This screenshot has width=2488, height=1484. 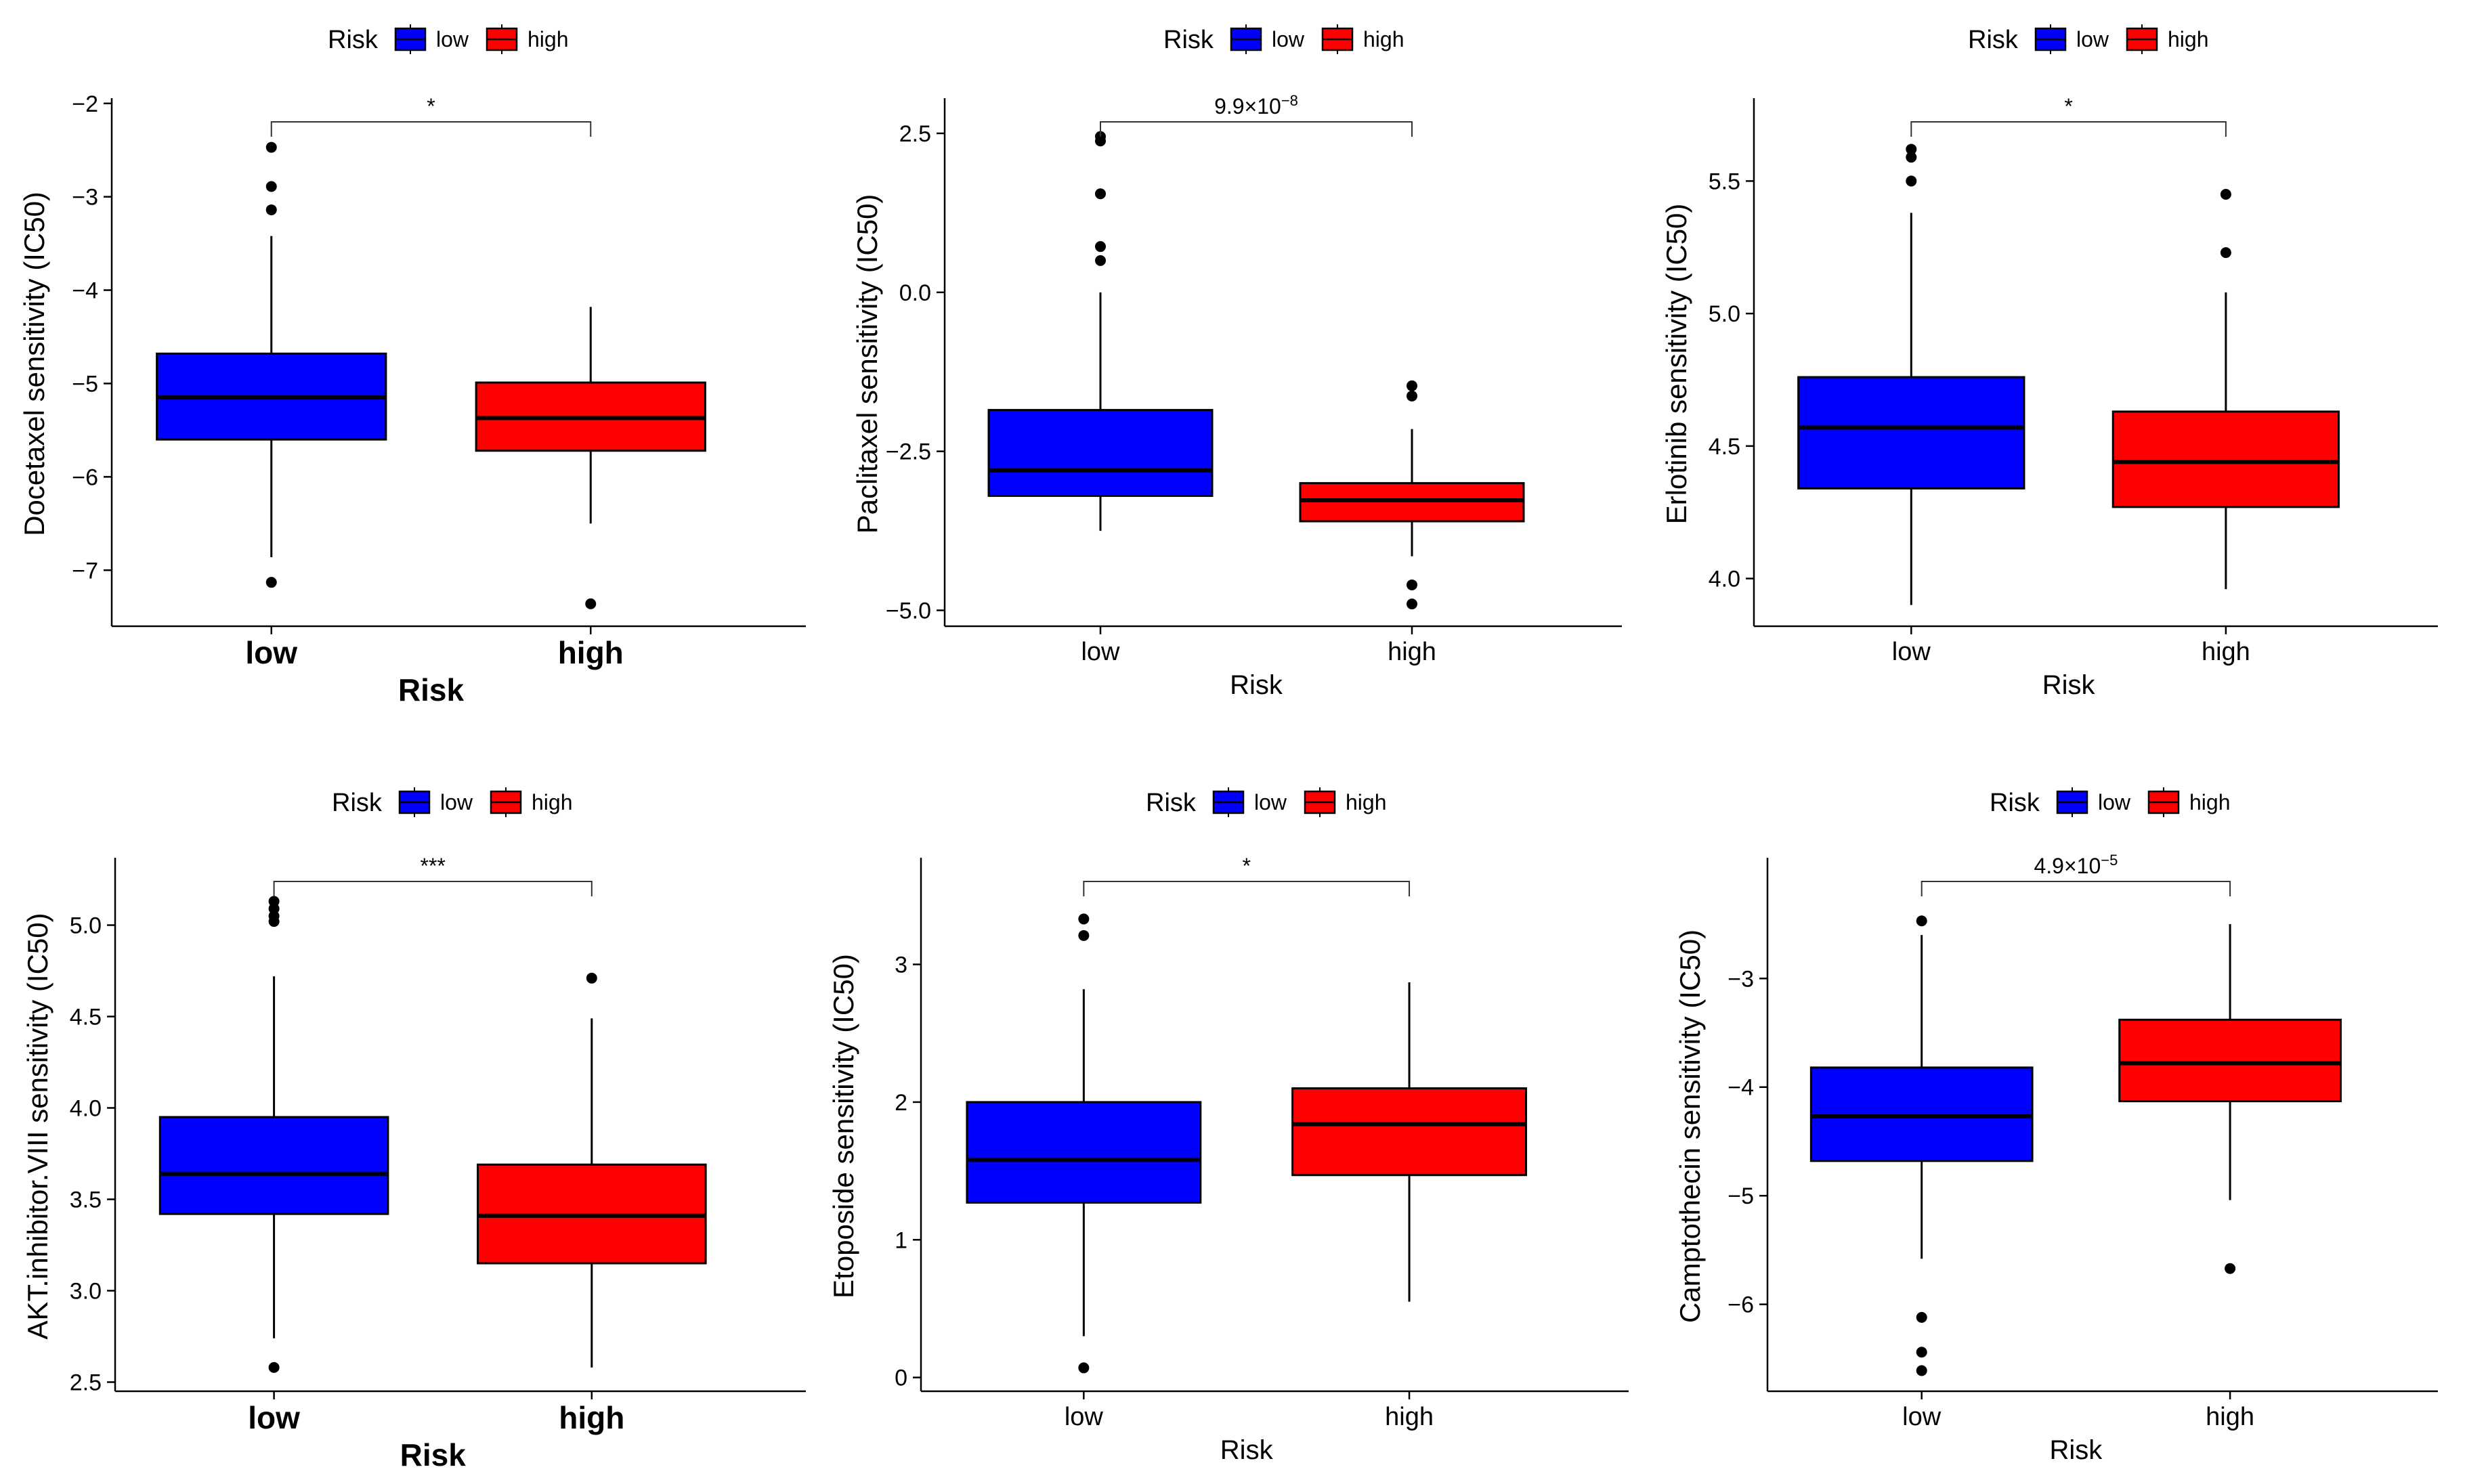 What do you see at coordinates (1741, 1305) in the screenshot?
I see `y-tick-label: −6` at bounding box center [1741, 1305].